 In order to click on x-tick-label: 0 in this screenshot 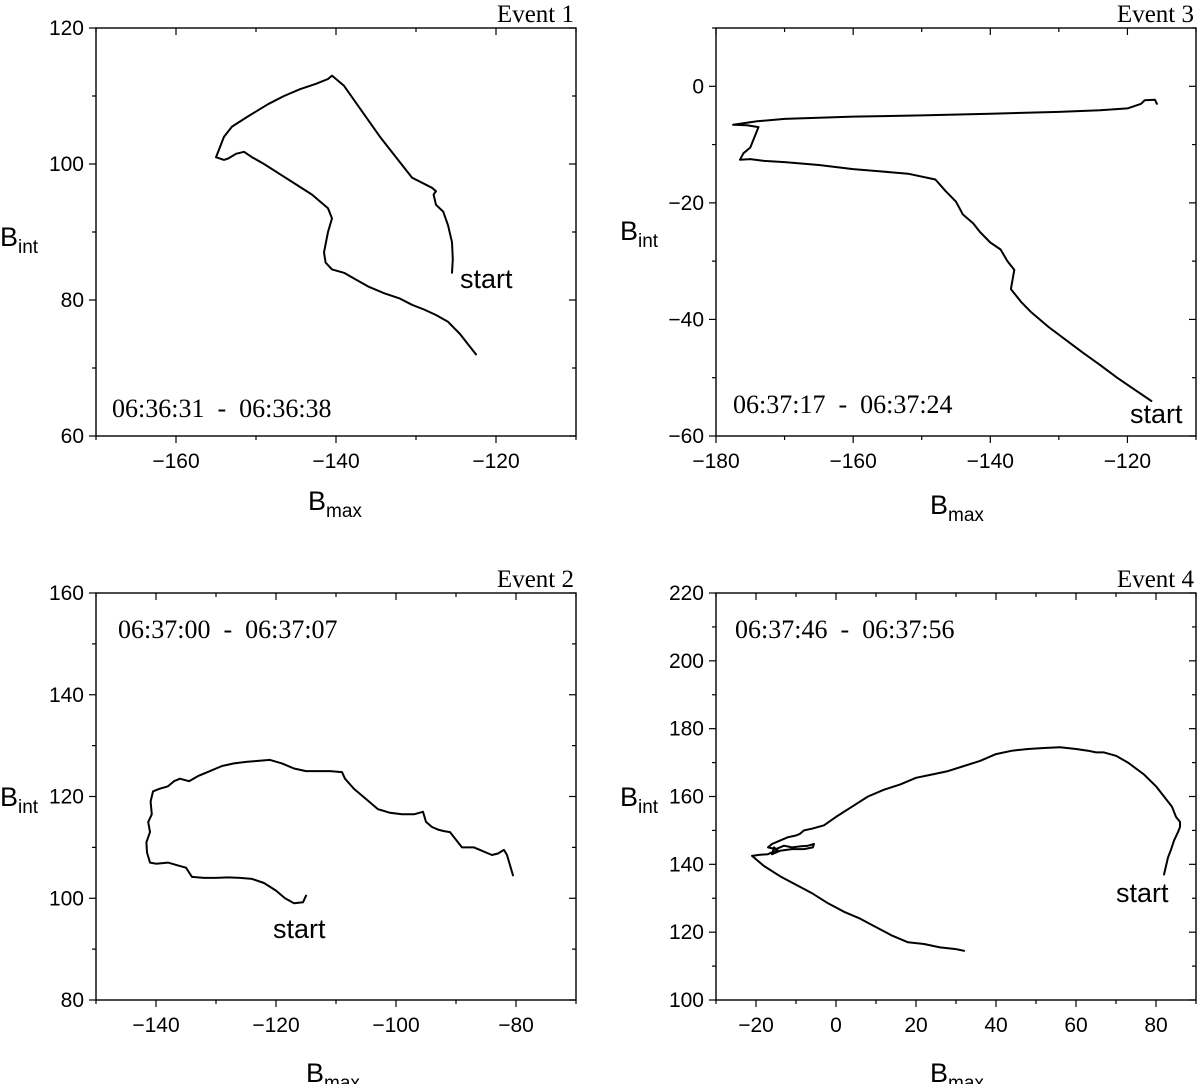, I will do `click(836, 1025)`.